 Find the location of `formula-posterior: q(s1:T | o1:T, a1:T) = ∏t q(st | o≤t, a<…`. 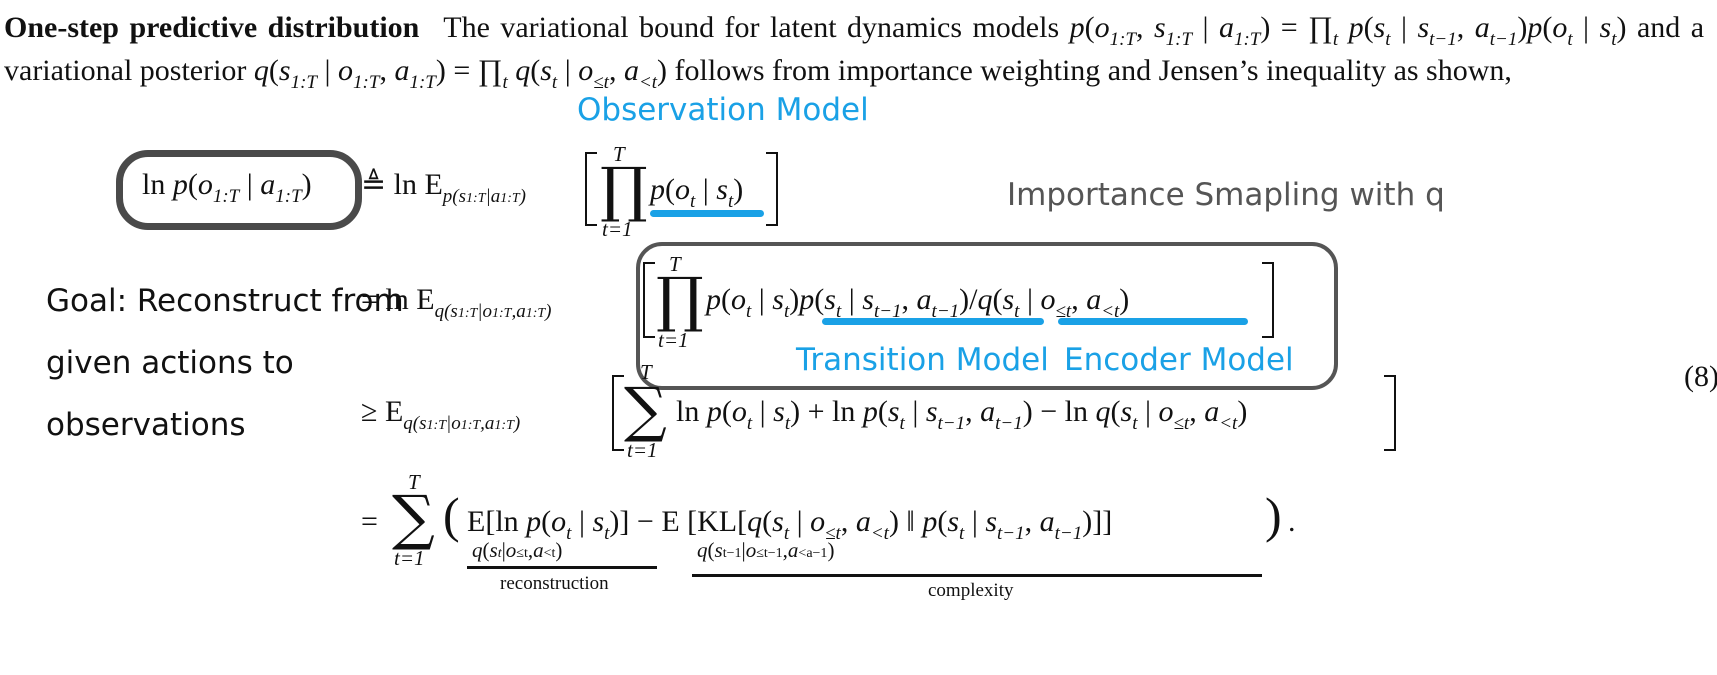

formula-posterior: q(s1:T | o1:T, a1:T) = ∏t q(st | o≤t, a<… is located at coordinates (460, 73).